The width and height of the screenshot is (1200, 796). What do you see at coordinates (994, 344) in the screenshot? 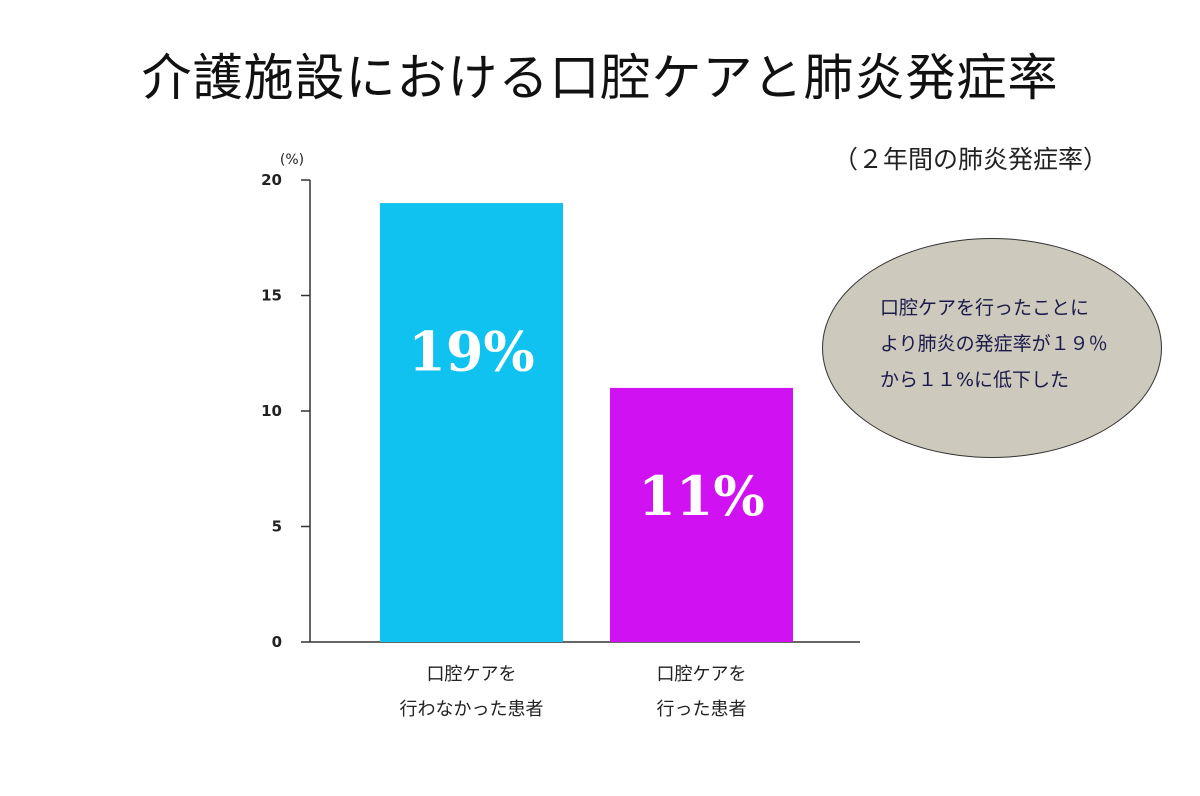
I see `callout-line-2: より肺炎の発症率が１９％` at bounding box center [994, 344].